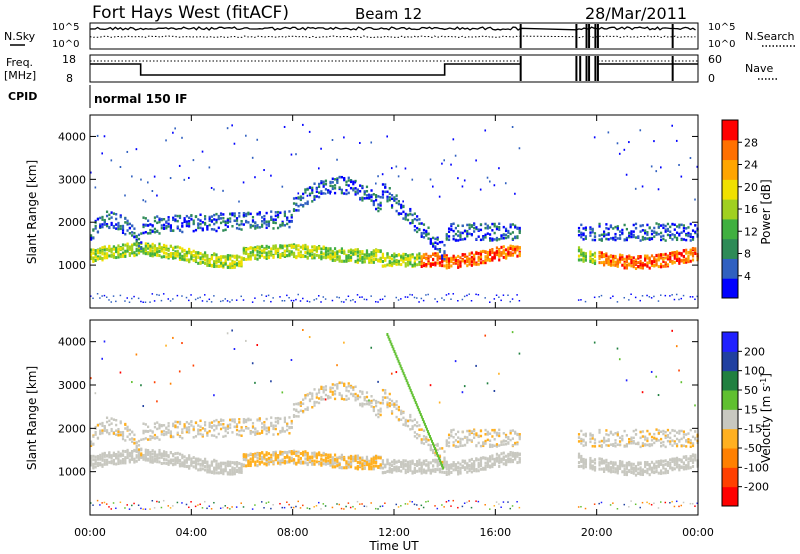  Describe the element at coordinates (32, 418) in the screenshot. I see `velocity-y-label: Slant Range [km]` at that location.